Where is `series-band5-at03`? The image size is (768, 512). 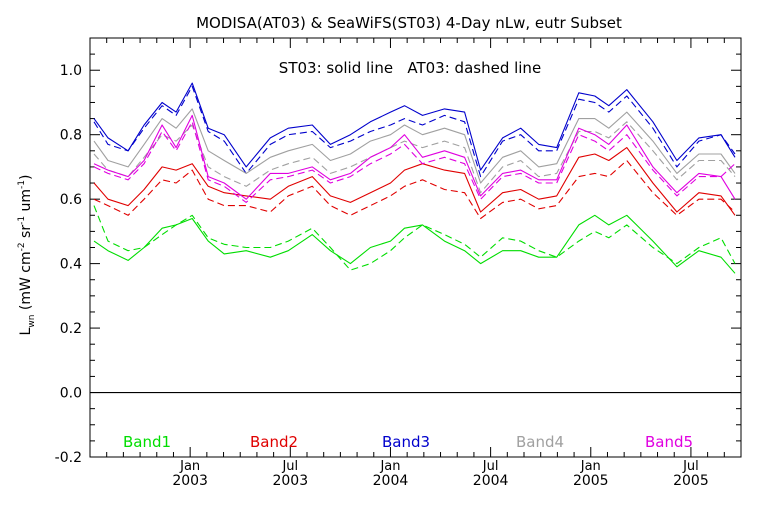 series-band5-at03 is located at coordinates (414, 162).